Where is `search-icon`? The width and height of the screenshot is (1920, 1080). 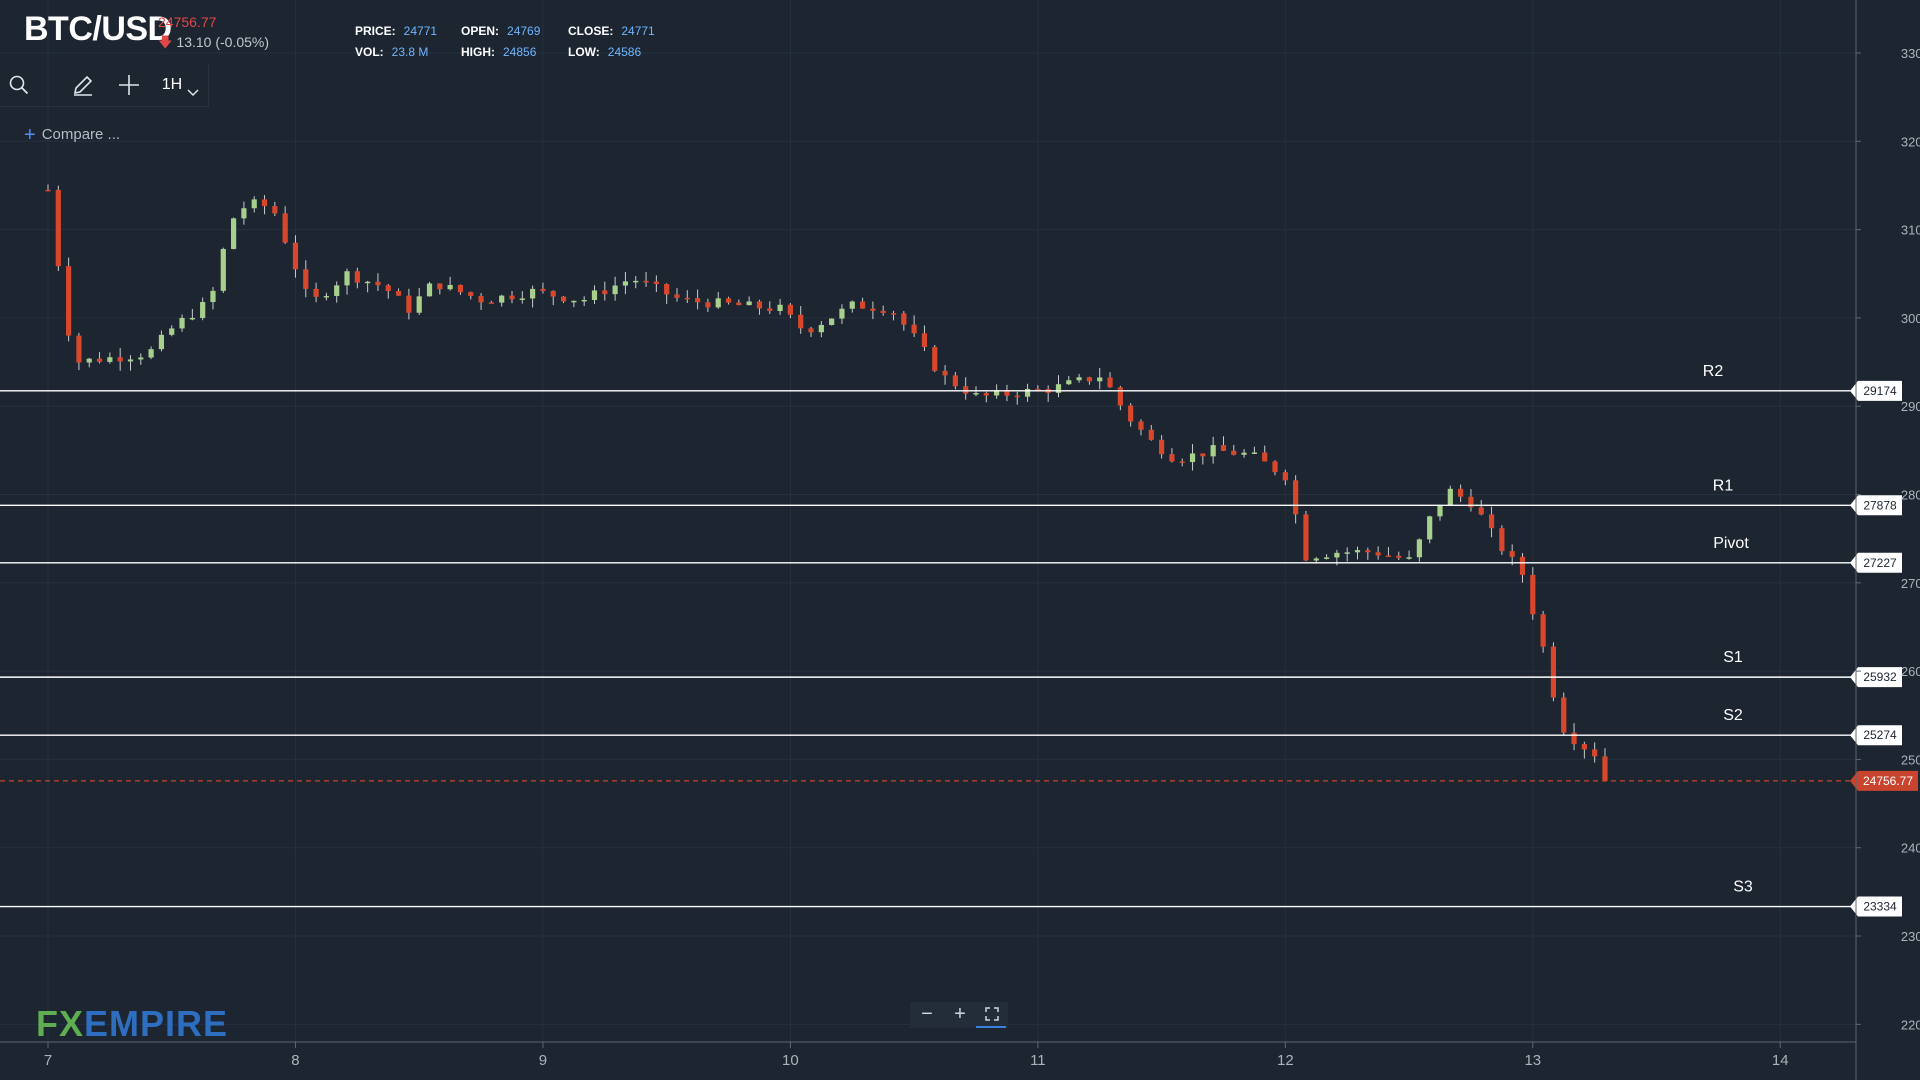 search-icon is located at coordinates (19, 85).